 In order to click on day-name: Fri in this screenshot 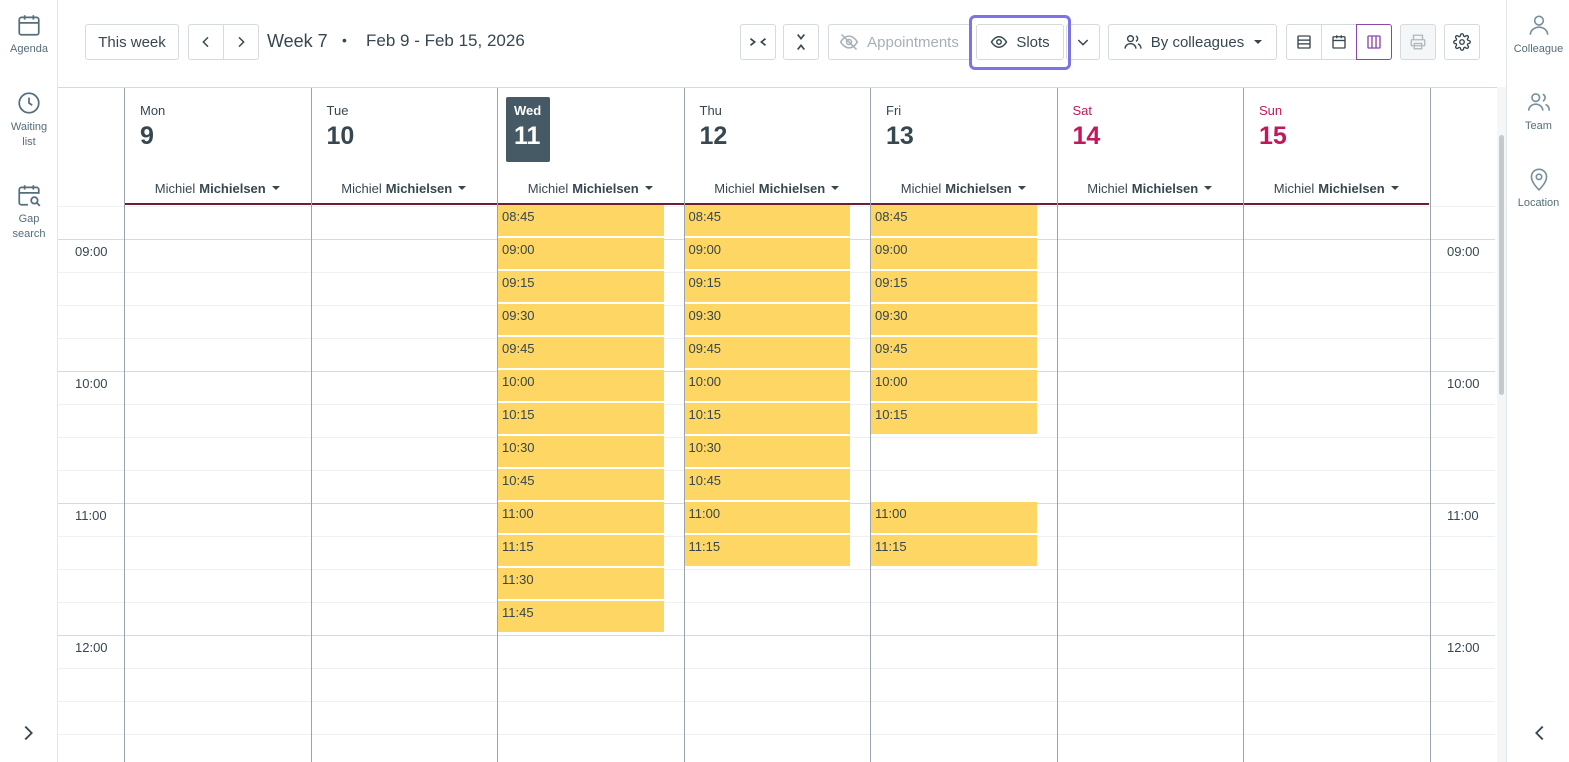, I will do `click(894, 110)`.